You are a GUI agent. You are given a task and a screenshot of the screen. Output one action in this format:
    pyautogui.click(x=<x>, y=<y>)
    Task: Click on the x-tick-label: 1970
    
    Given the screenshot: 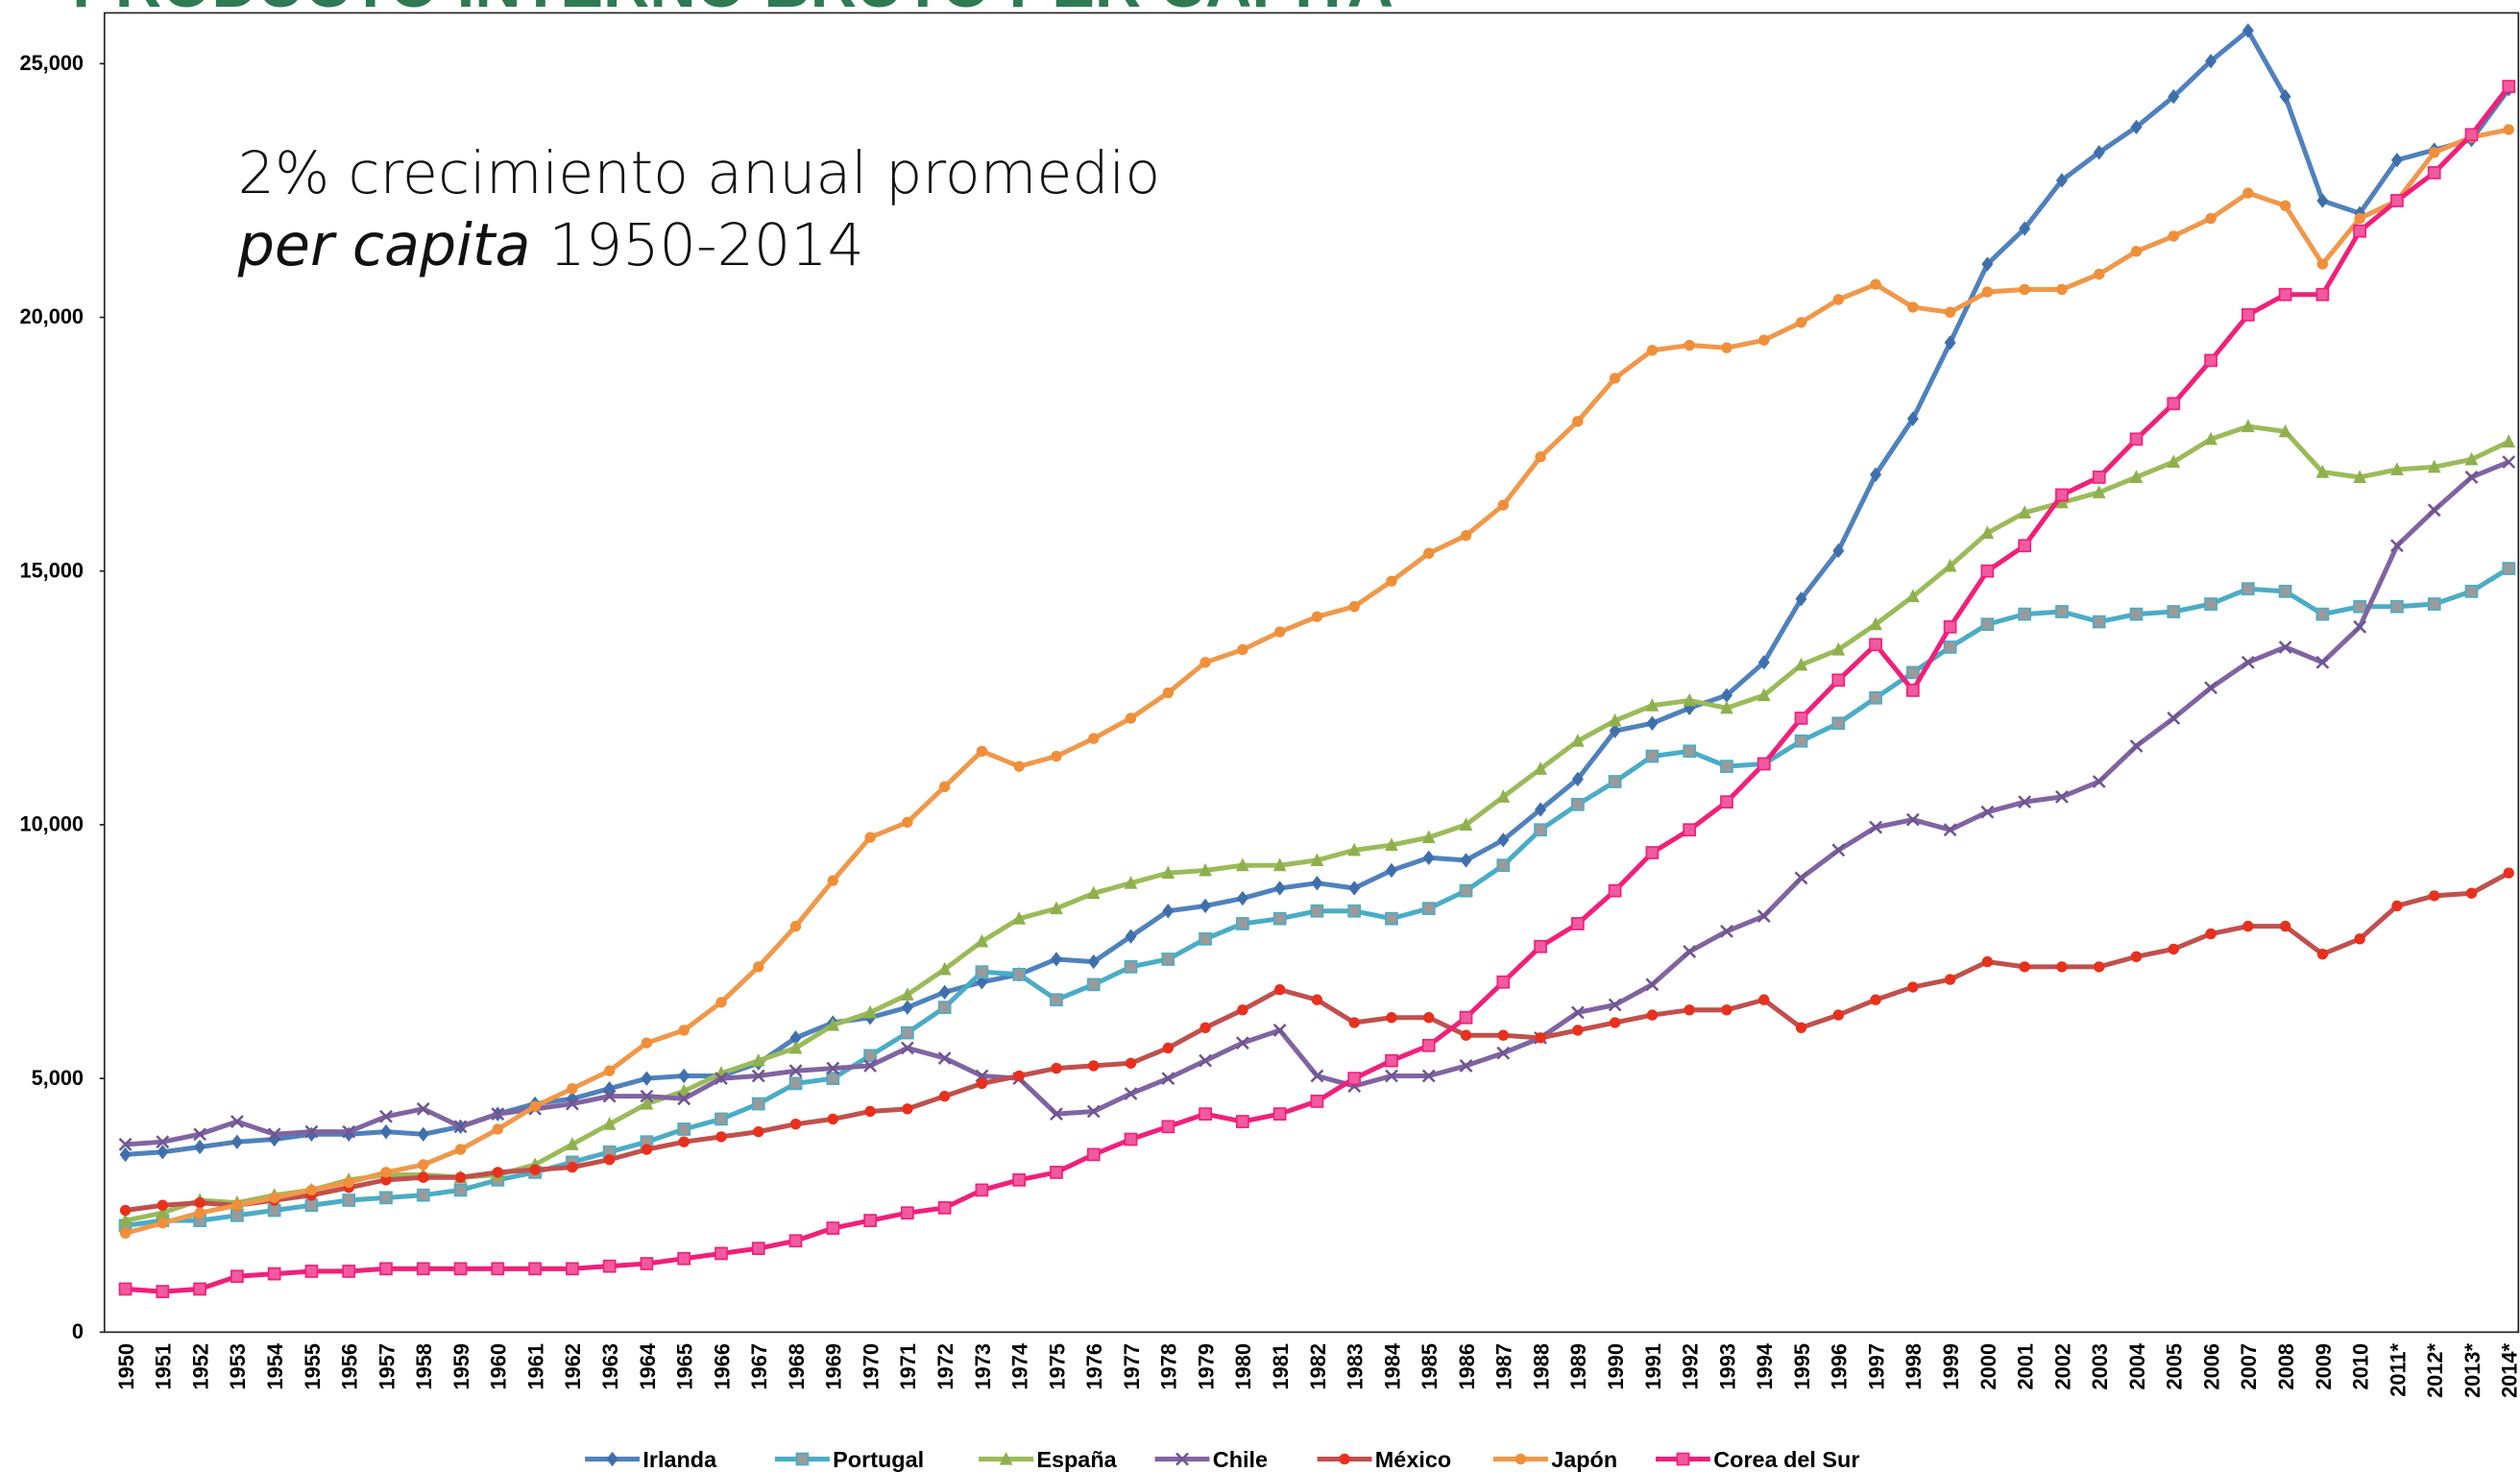 What is the action you would take?
    pyautogui.click(x=871, y=1366)
    